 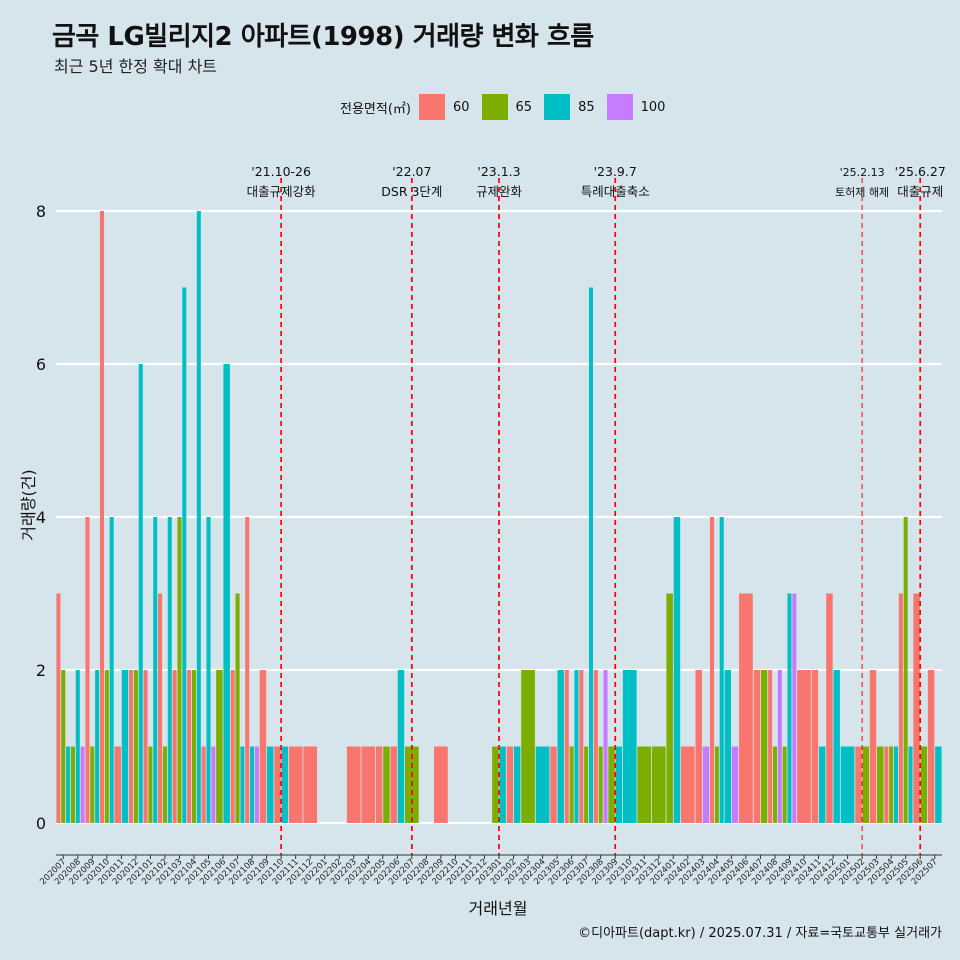 I want to click on legend-label-85: 85, so click(x=586, y=107).